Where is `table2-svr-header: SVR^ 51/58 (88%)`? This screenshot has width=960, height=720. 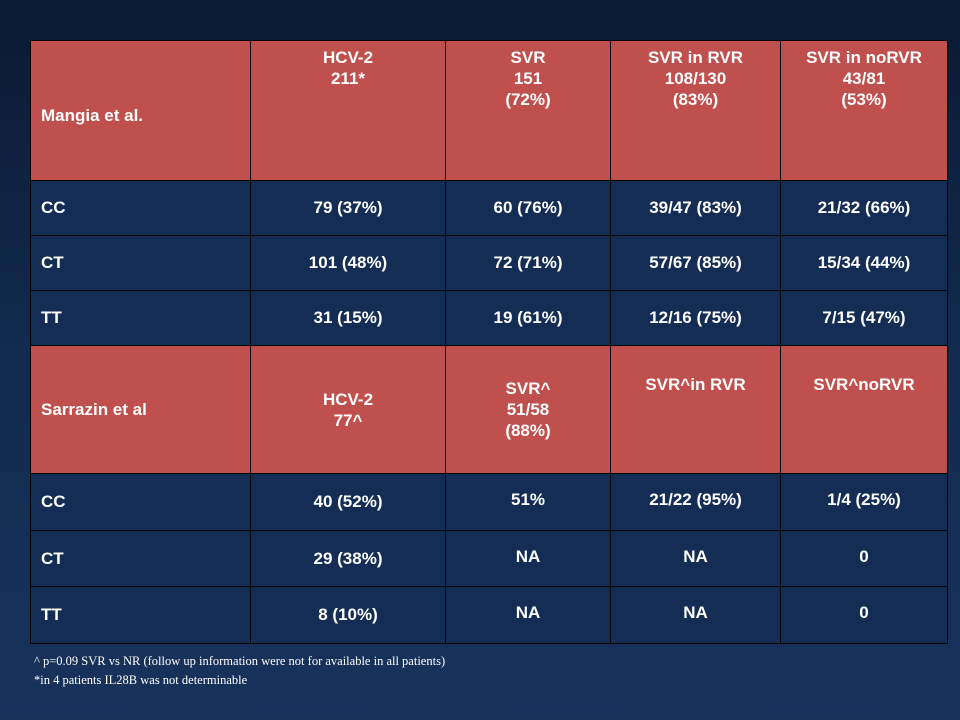 table2-svr-header: SVR^ 51/58 (88%) is located at coordinates (528, 409).